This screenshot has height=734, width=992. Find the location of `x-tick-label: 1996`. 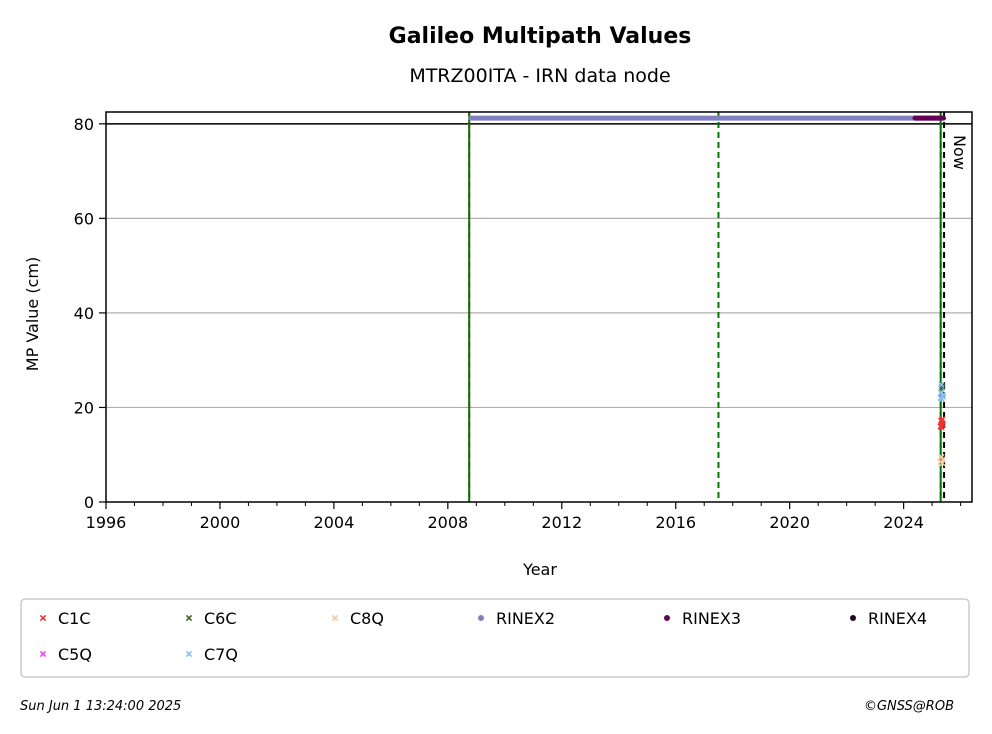

x-tick-label: 1996 is located at coordinates (106, 522).